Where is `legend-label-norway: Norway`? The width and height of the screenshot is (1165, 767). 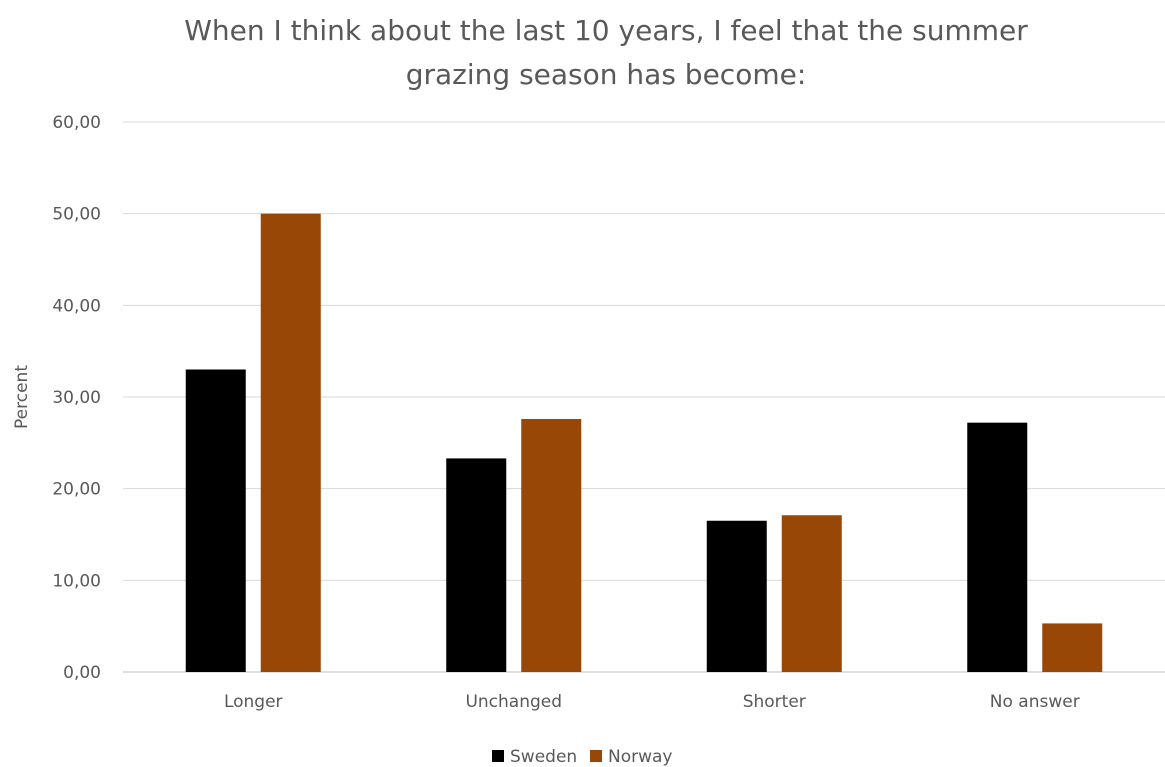 legend-label-norway: Norway is located at coordinates (640, 757).